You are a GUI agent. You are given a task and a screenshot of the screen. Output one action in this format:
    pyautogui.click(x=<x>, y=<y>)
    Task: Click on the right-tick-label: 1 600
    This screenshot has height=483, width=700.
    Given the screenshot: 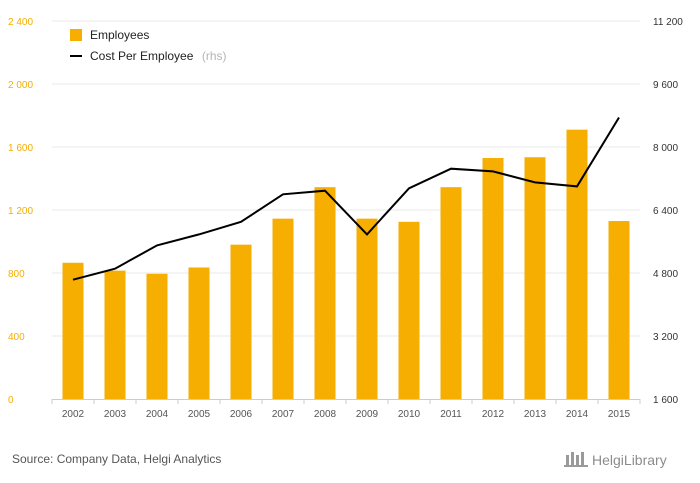 What is the action you would take?
    pyautogui.click(x=665, y=400)
    